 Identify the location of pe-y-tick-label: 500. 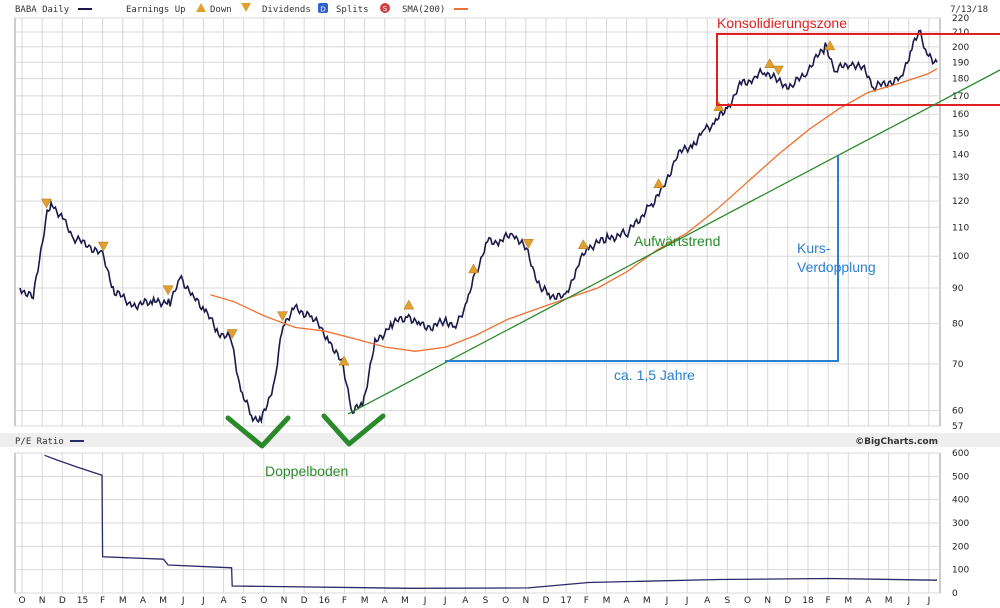
(960, 477).